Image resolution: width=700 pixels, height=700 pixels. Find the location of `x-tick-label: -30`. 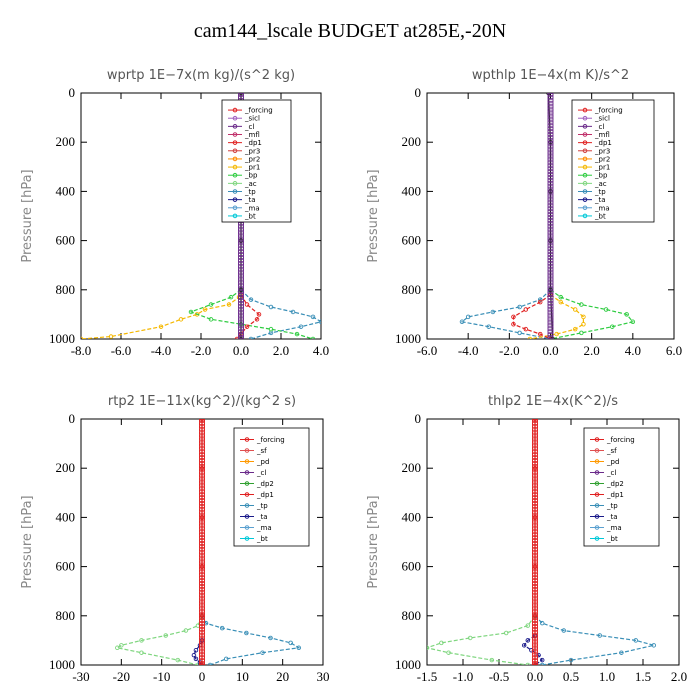

x-tick-label: -30 is located at coordinates (80, 676).